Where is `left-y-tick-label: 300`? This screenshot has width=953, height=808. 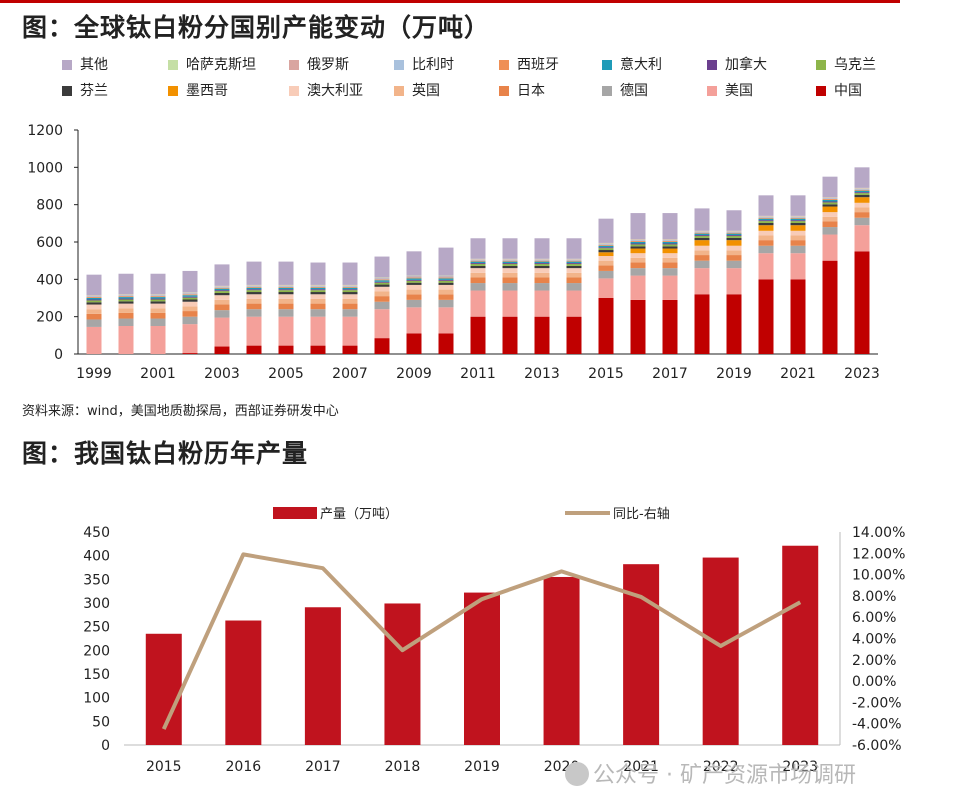 left-y-tick-label: 300 is located at coordinates (96, 604).